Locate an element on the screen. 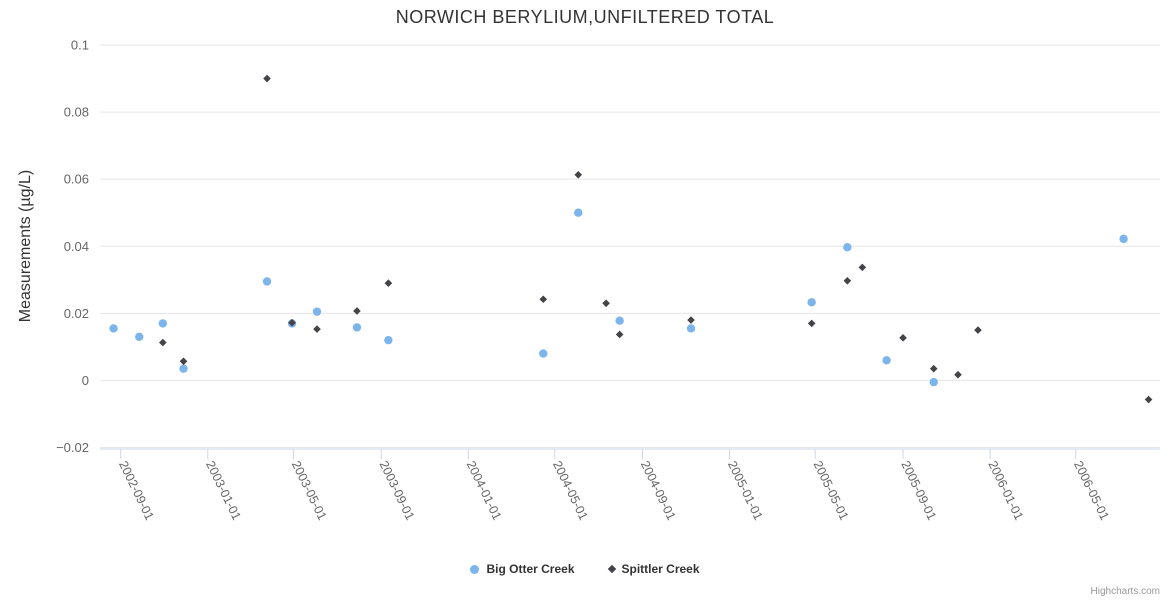 The image size is (1170, 600). y-axis-tick-label: 0.1 is located at coordinates (80, 45).